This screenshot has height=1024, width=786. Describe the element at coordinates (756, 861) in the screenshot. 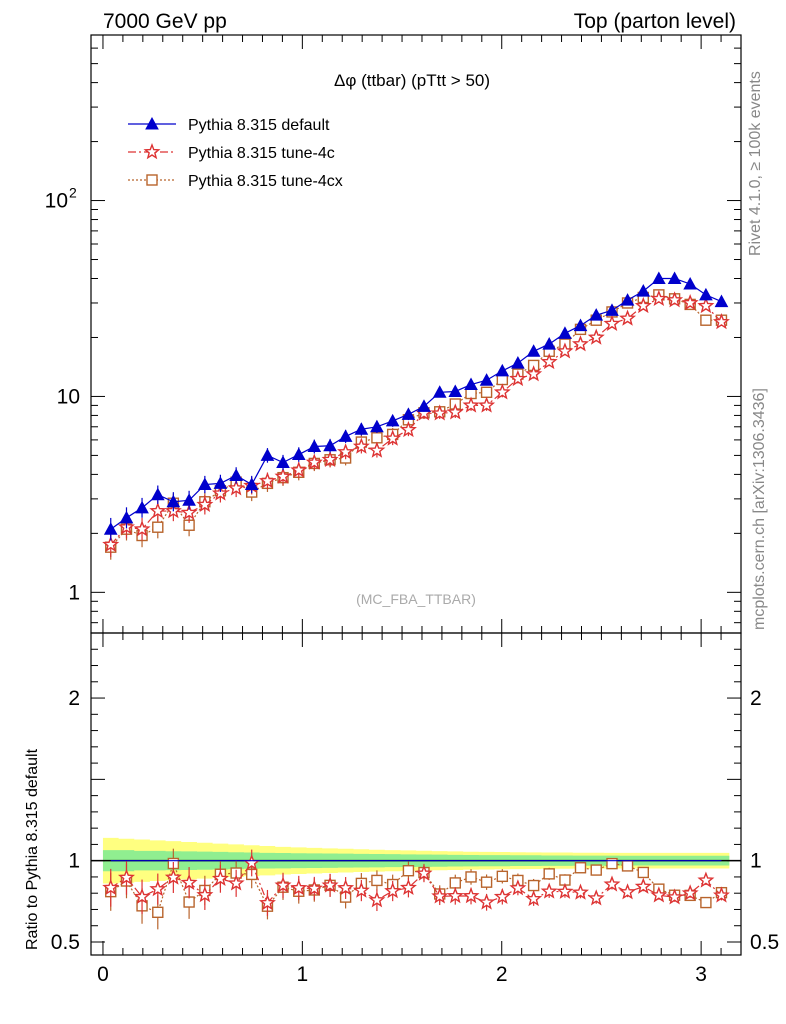

I see `ratio-y-tick-label-right: 1` at that location.